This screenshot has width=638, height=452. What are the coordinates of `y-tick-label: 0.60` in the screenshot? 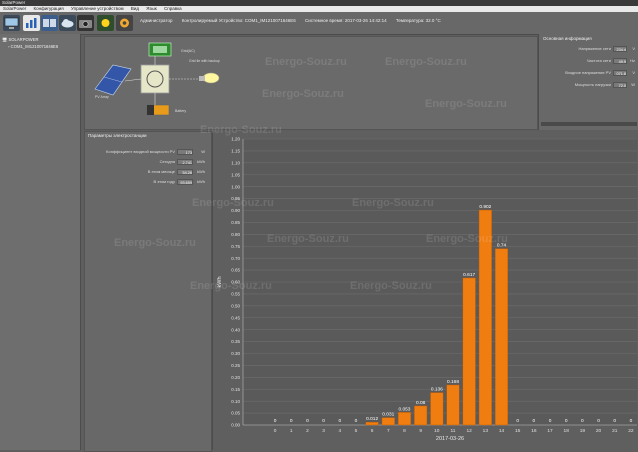 It's located at (235, 282).